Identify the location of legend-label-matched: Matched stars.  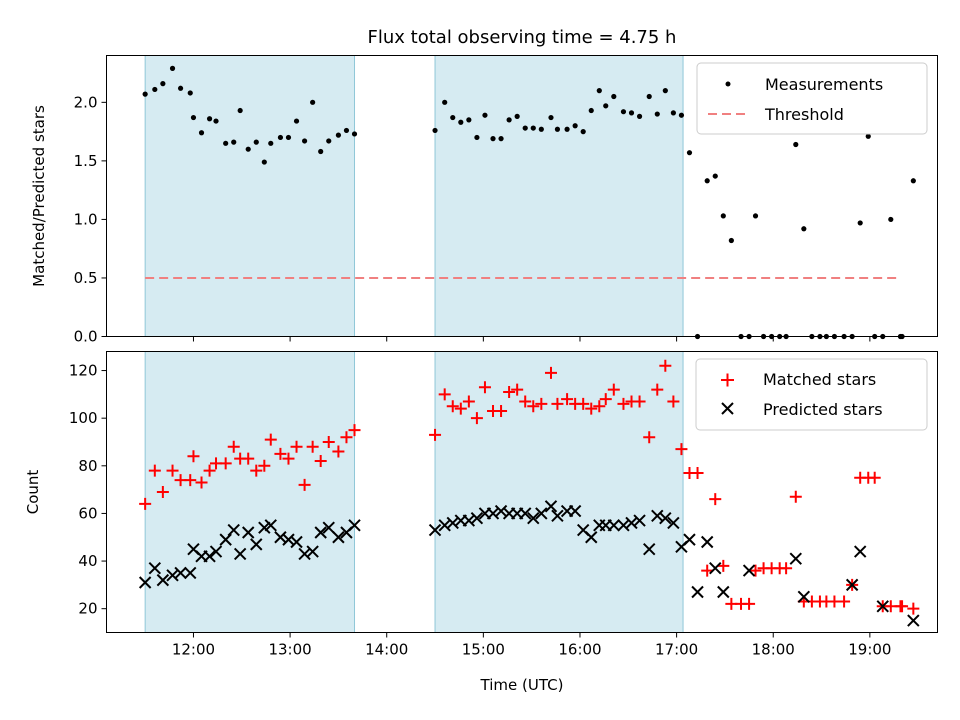
(819, 379).